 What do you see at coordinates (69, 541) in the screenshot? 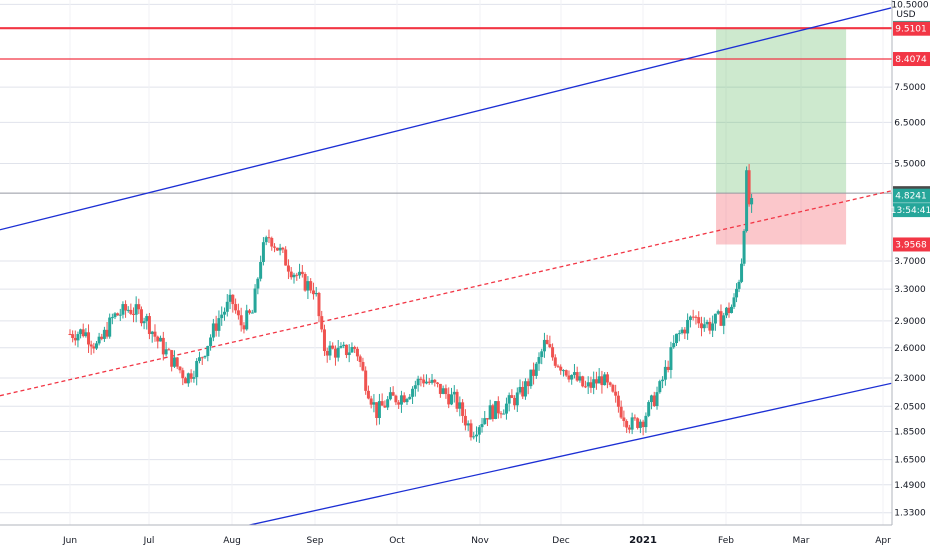
I see `x-tick-label: Jun` at bounding box center [69, 541].